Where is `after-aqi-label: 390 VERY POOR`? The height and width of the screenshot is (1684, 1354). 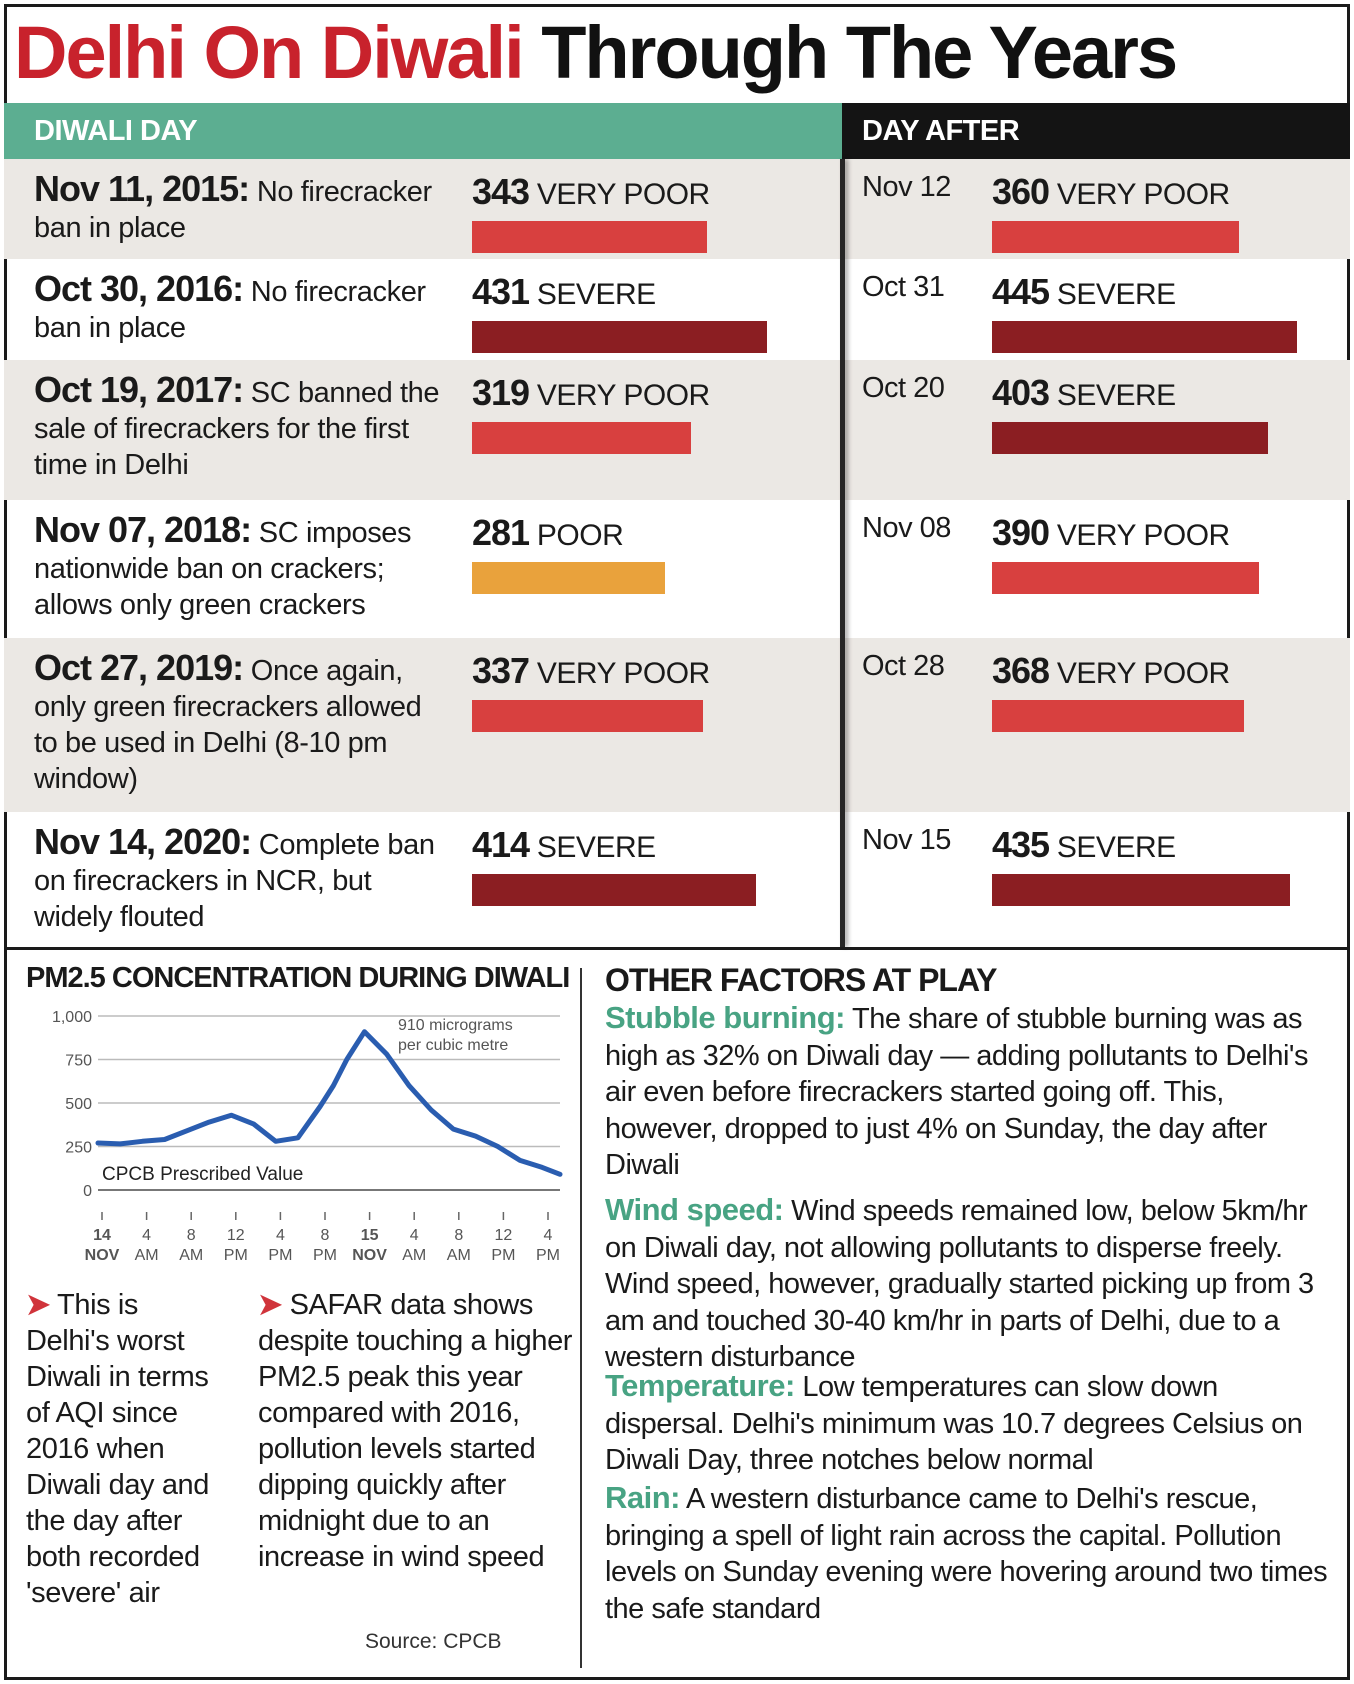 after-aqi-label: 390 VERY POOR is located at coordinates (1111, 533).